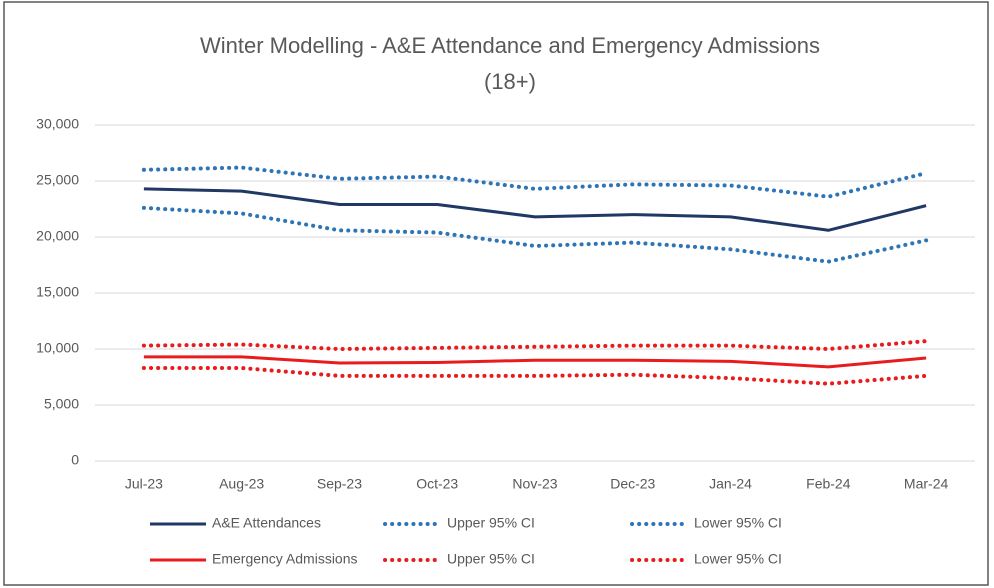 The image size is (994, 588). What do you see at coordinates (57, 236) in the screenshot?
I see `y-tick-label: 20,000` at bounding box center [57, 236].